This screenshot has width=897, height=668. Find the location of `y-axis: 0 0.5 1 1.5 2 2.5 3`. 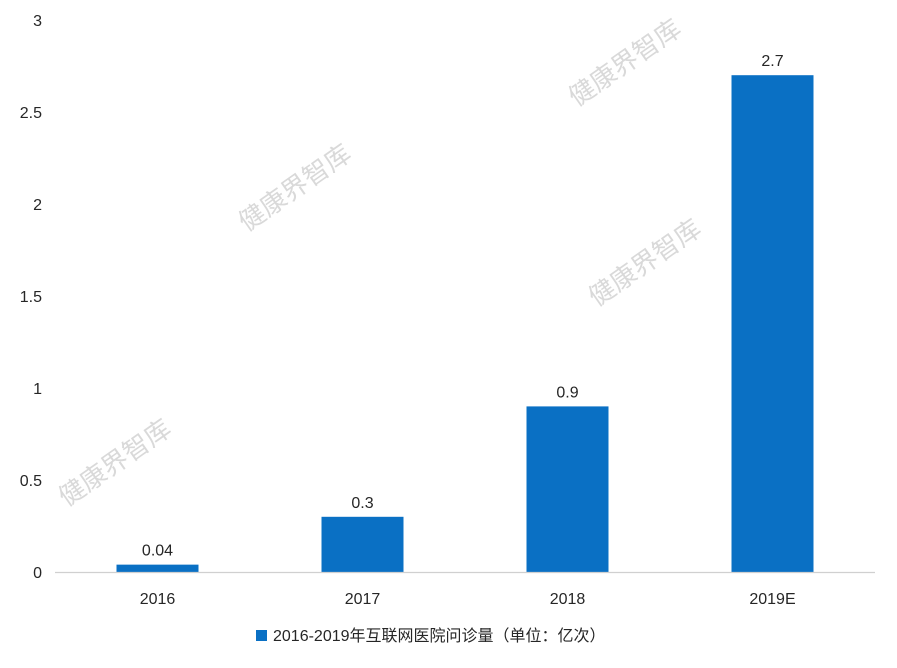

y-axis: 0 0.5 1 1.5 2 2.5 3 is located at coordinates (31, 297).